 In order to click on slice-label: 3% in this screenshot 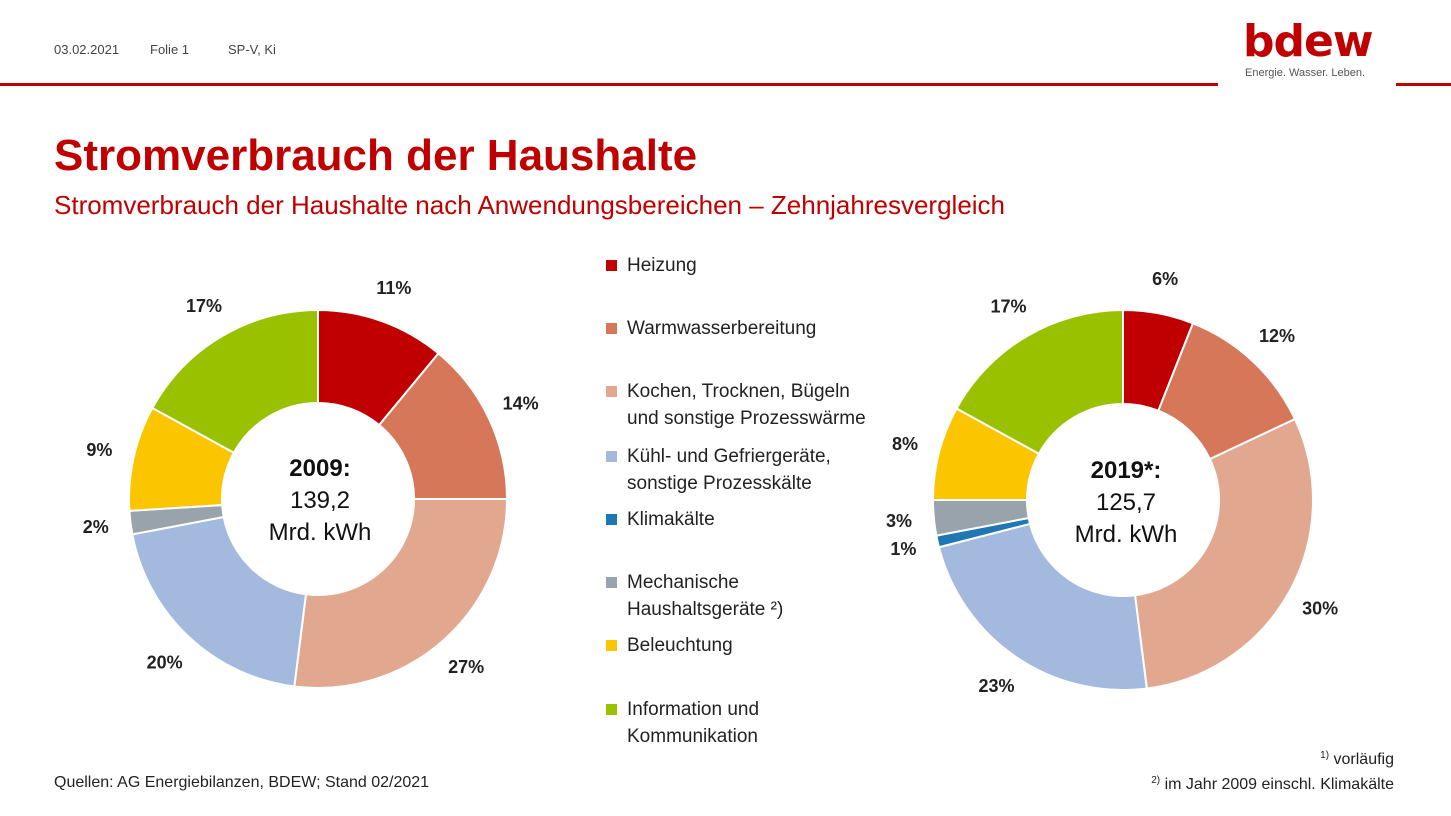, I will do `click(899, 521)`.